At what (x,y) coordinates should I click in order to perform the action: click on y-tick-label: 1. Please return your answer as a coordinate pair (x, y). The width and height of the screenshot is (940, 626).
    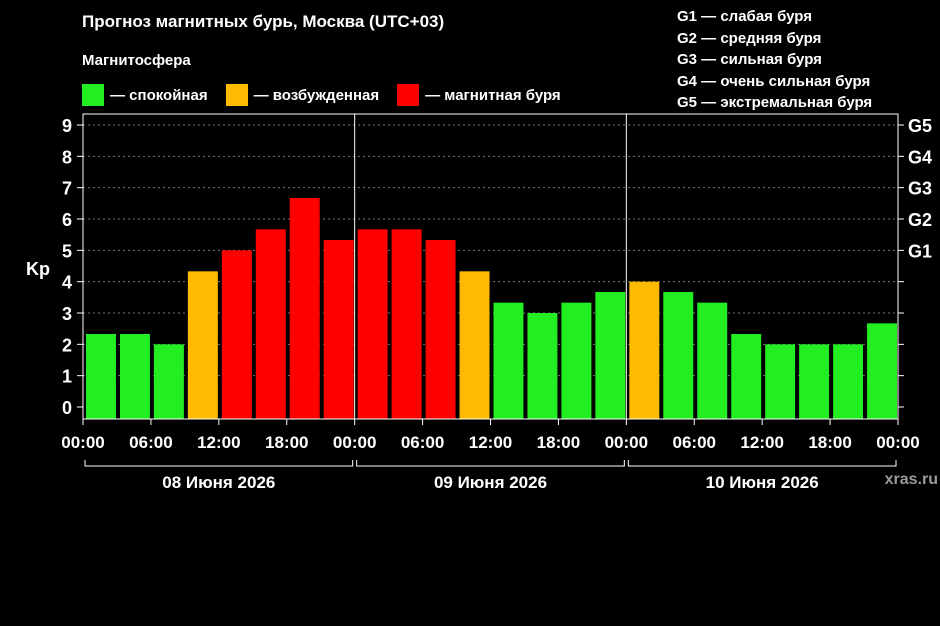
    Looking at the image, I should click on (67, 377).